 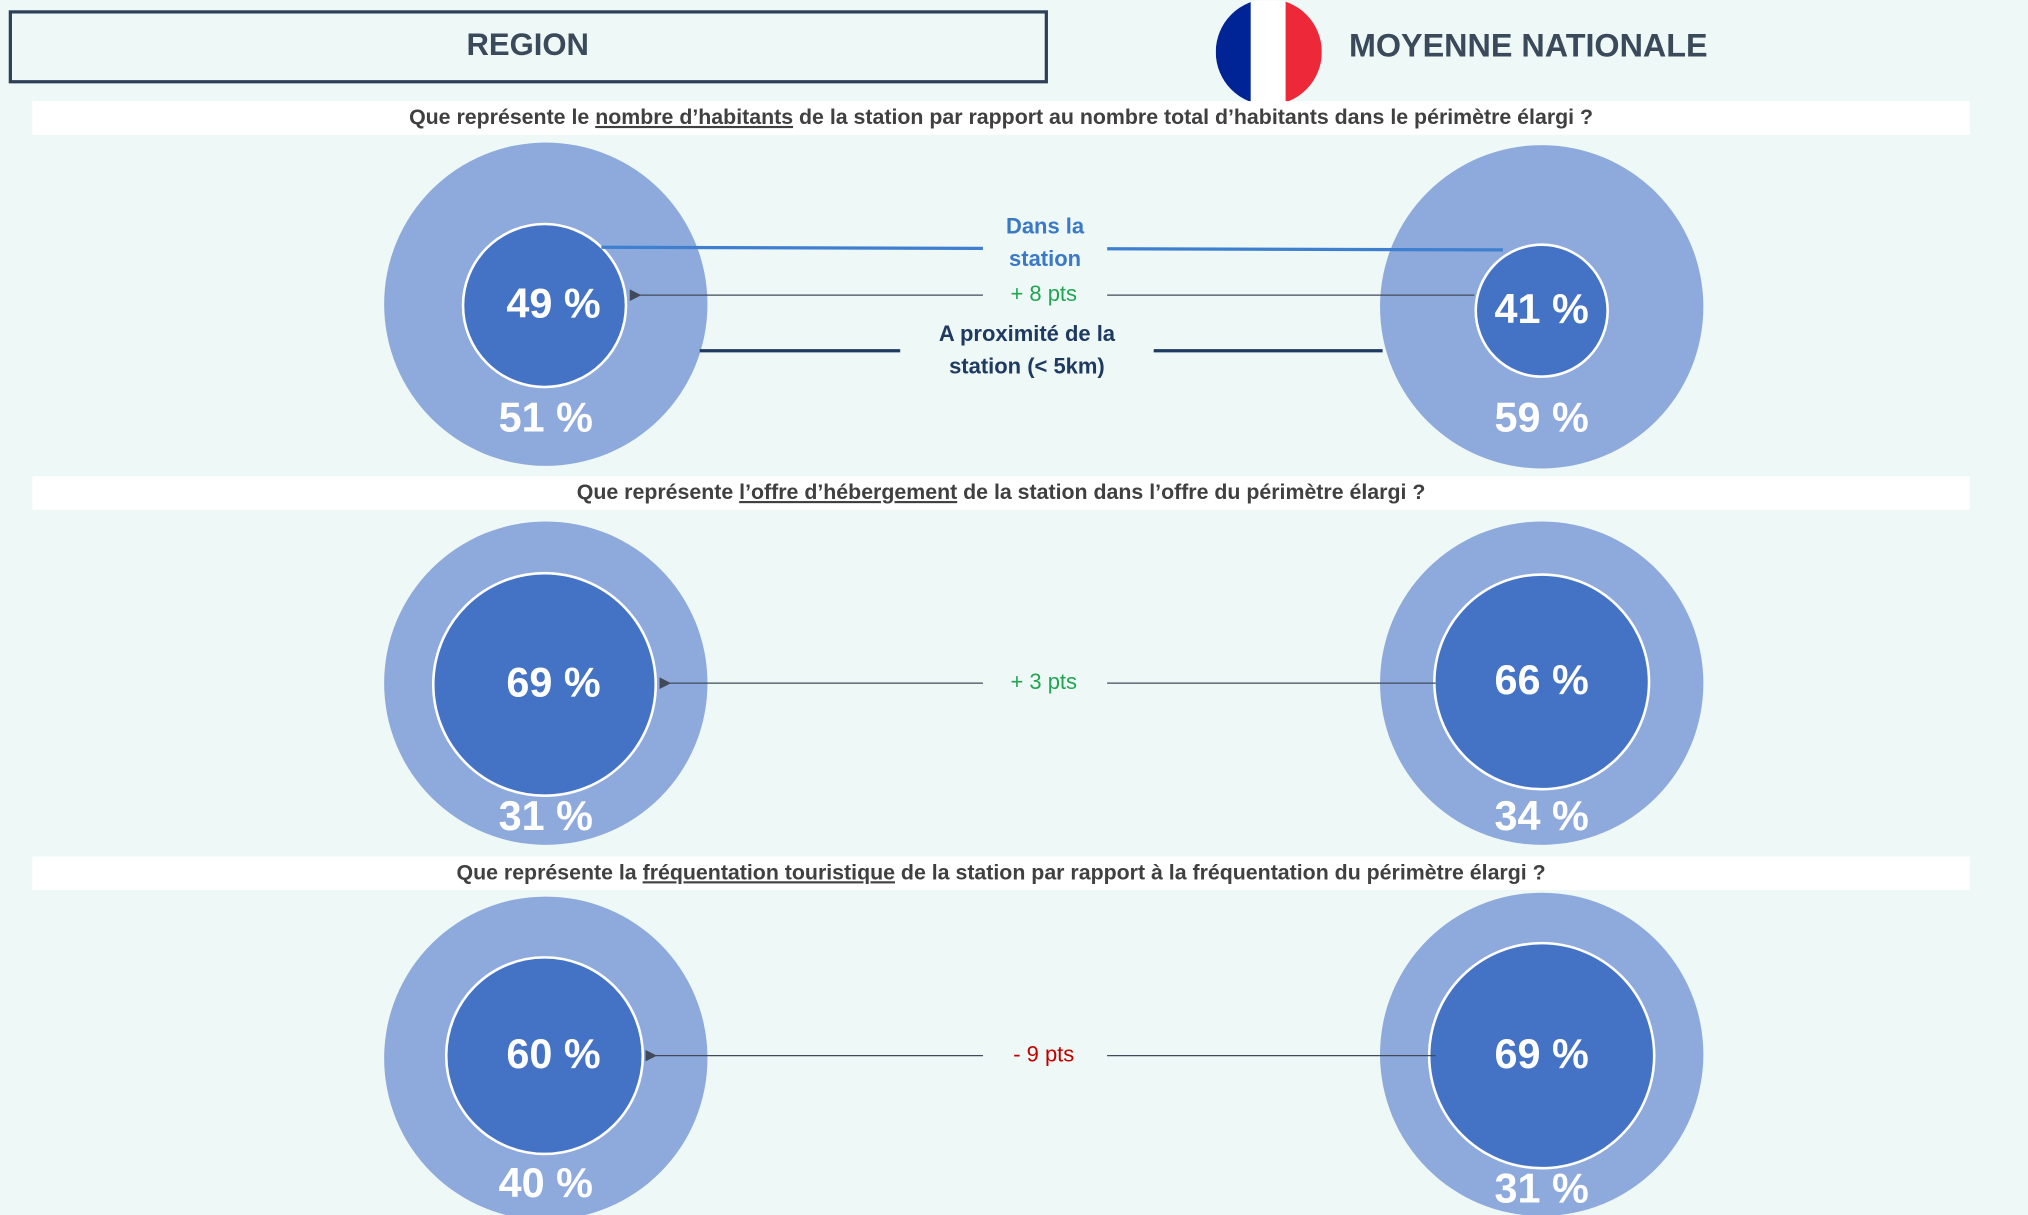 What do you see at coordinates (527, 44) in the screenshot?
I see `region-header: REGION` at bounding box center [527, 44].